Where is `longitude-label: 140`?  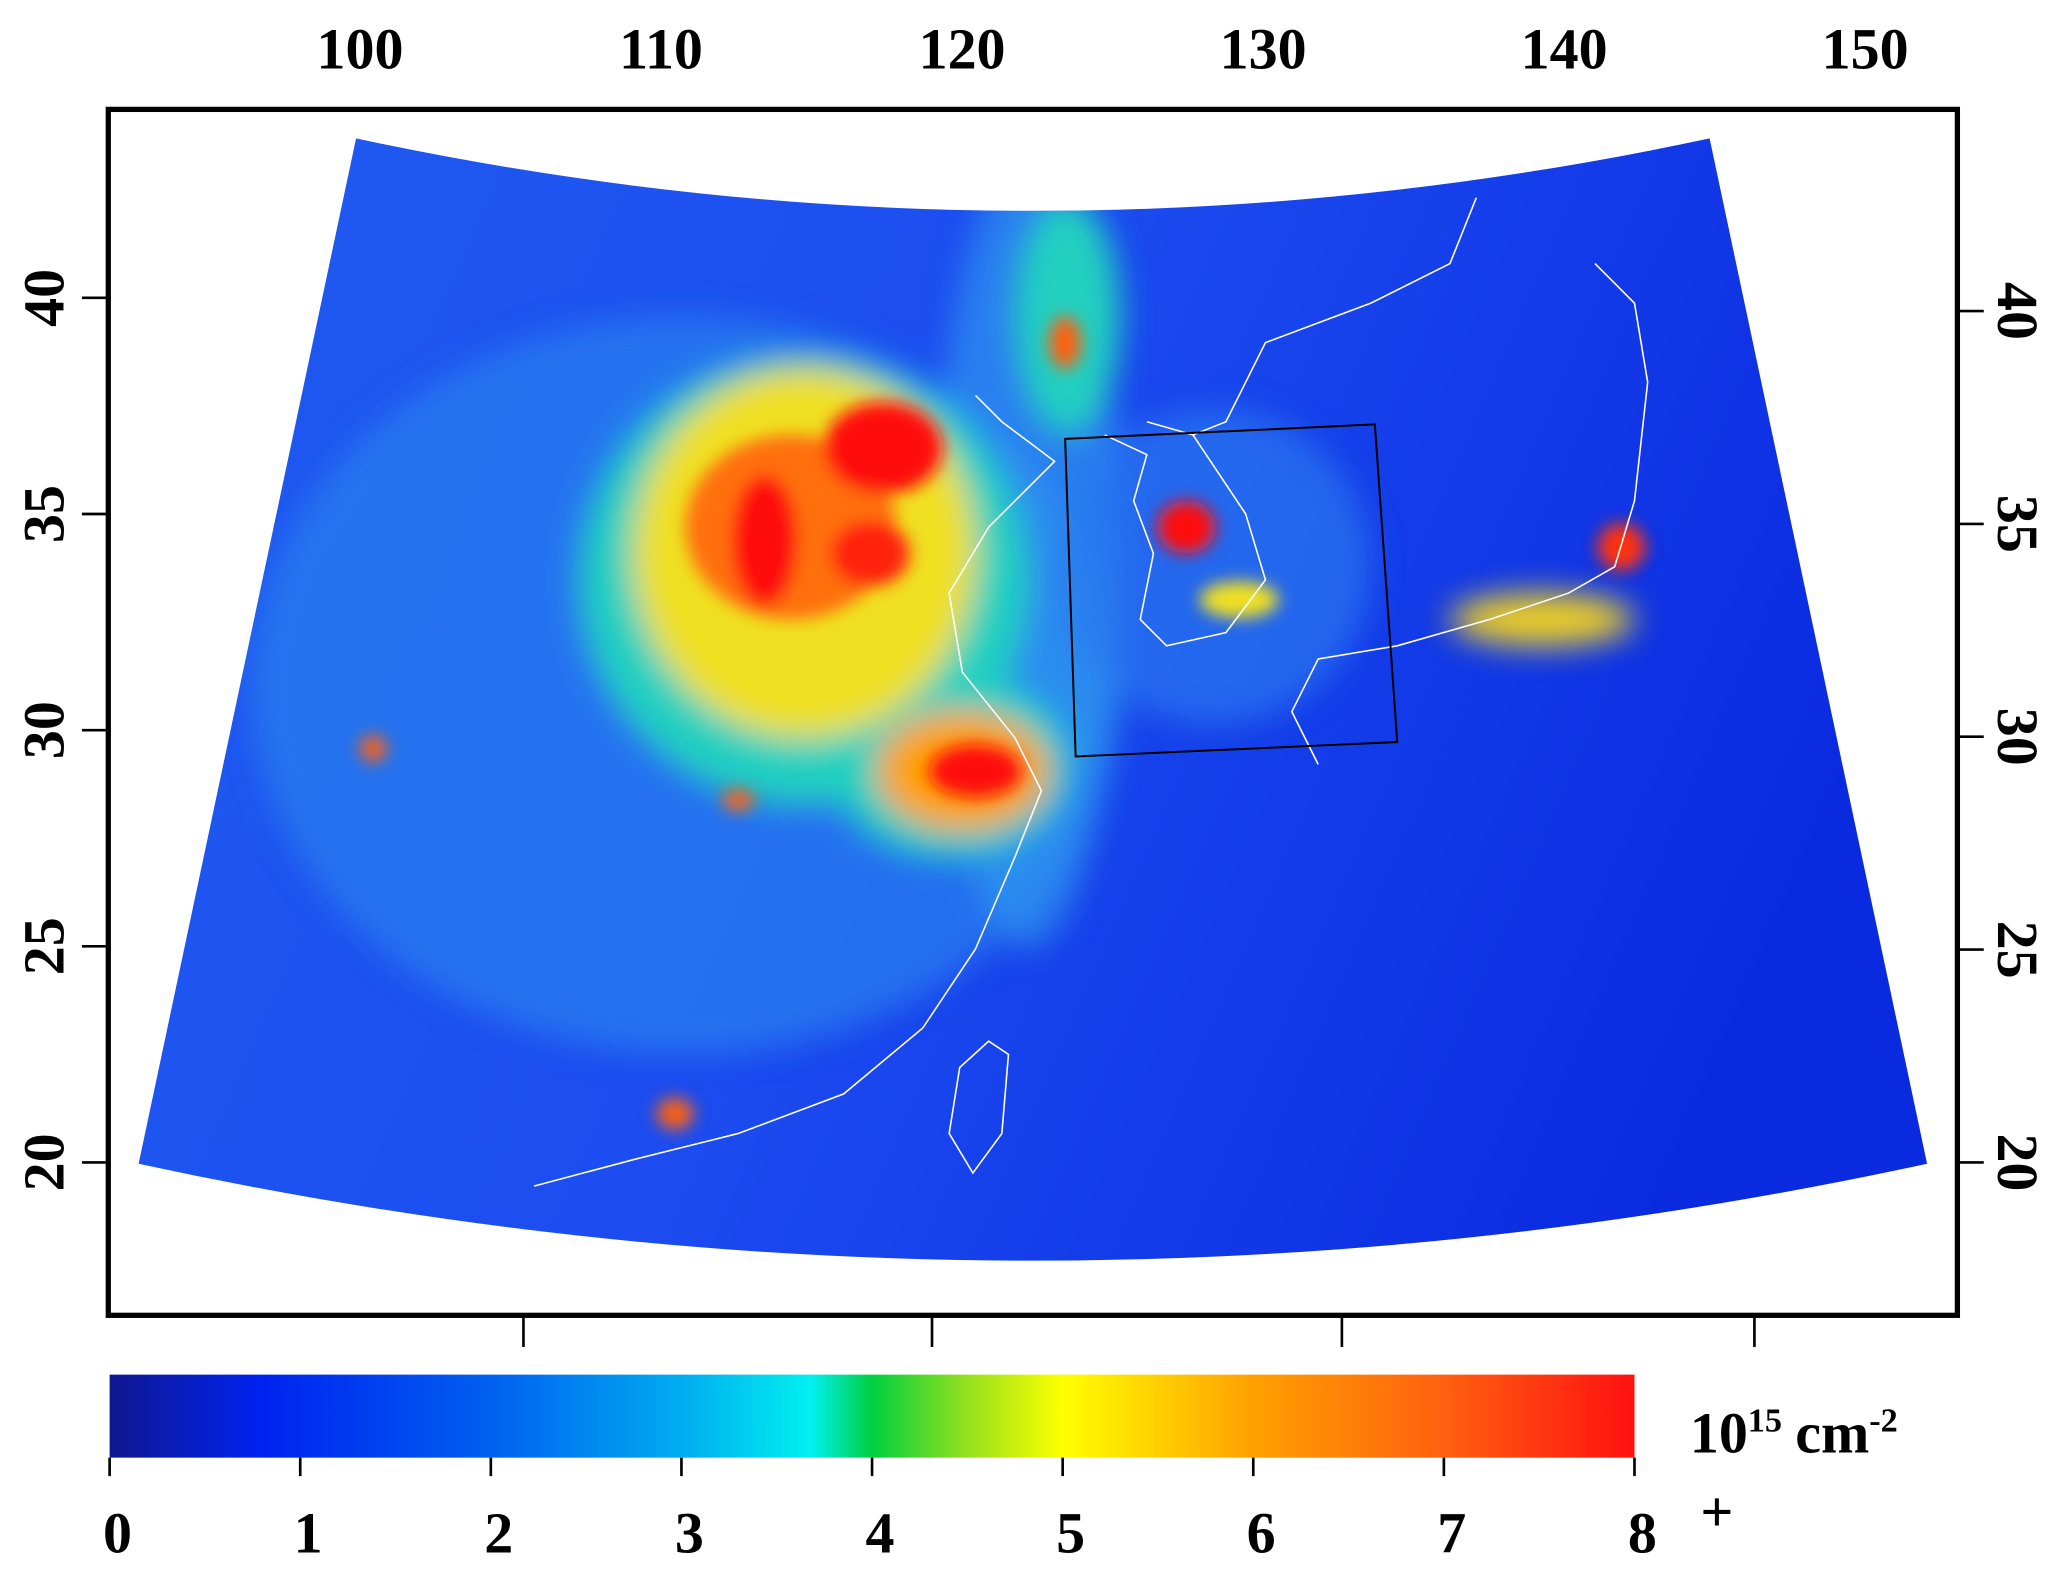
longitude-label: 140 is located at coordinates (1564, 49).